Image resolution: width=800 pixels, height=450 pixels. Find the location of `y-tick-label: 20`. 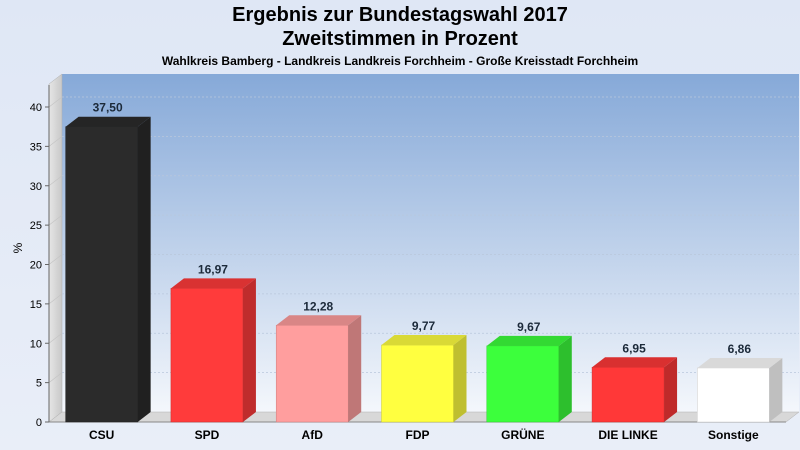

y-tick-label: 20 is located at coordinates (36, 266).